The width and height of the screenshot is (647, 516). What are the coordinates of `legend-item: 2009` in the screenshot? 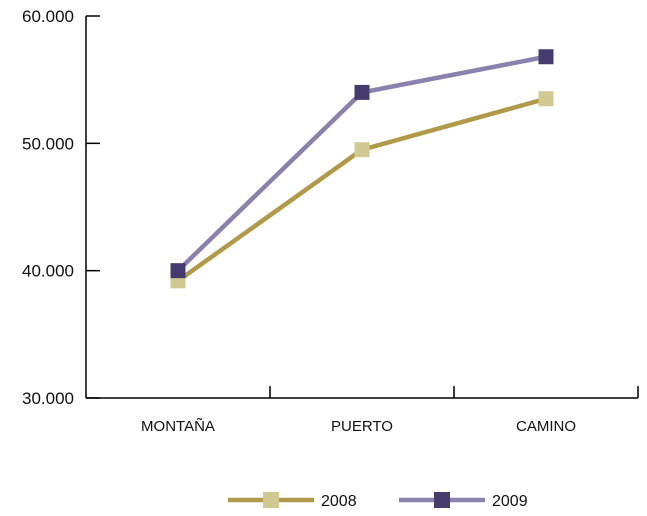 It's located at (463, 501).